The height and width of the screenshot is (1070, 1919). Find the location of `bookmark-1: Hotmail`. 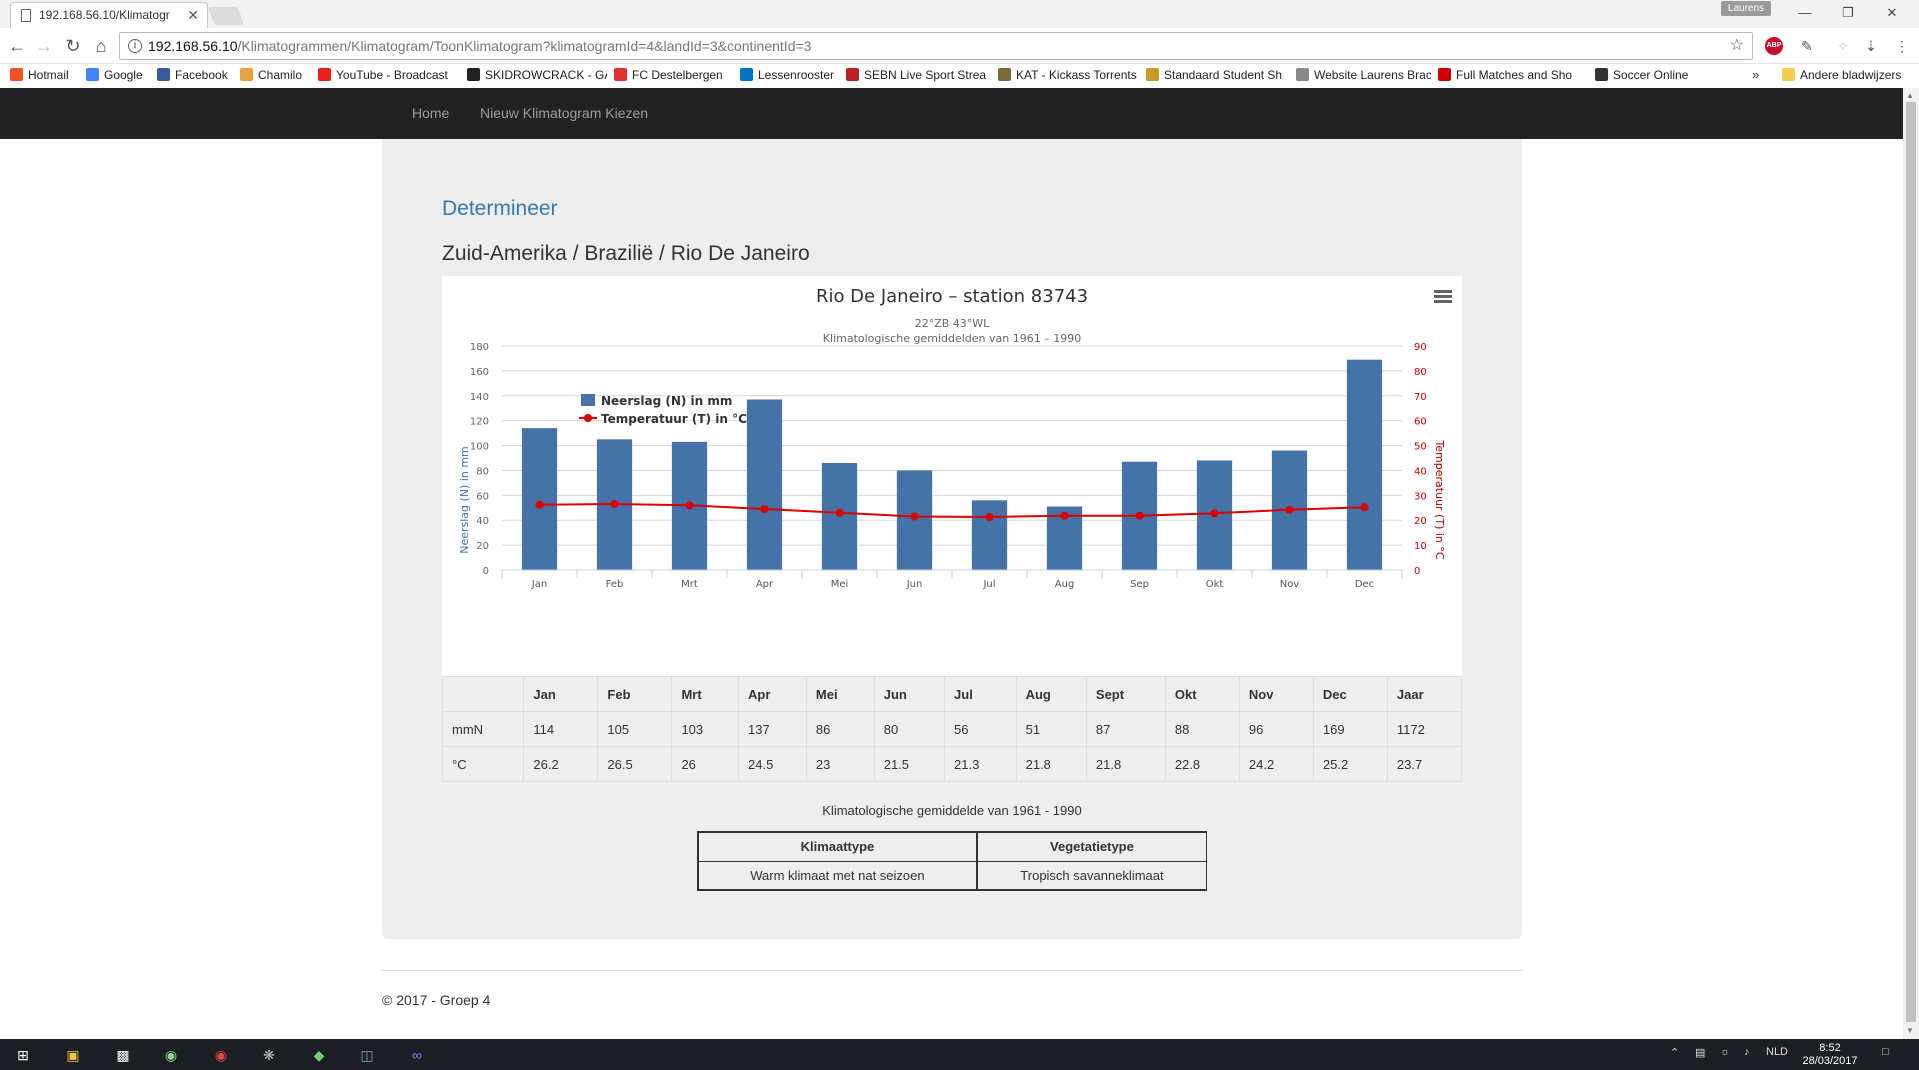

bookmark-1: Hotmail is located at coordinates (39, 75).